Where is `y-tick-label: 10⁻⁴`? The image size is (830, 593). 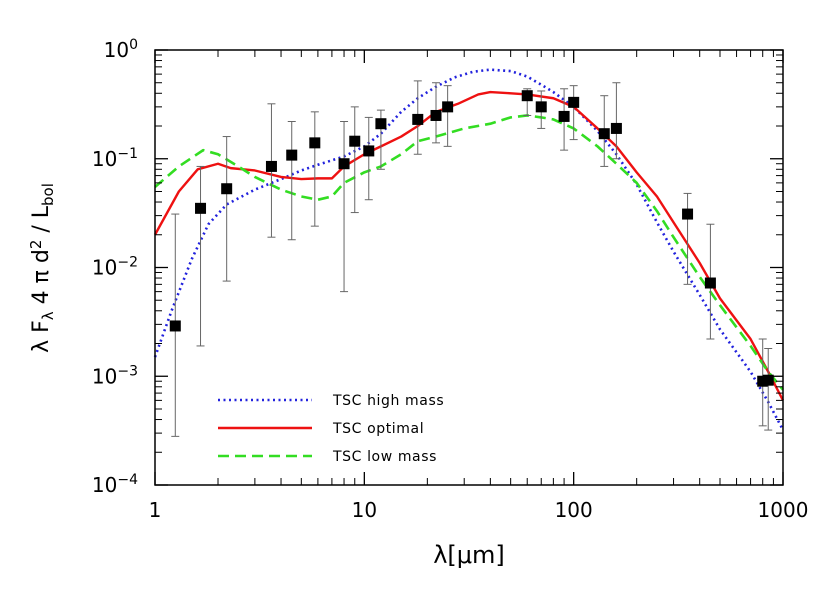 y-tick-label: 10⁻⁴ is located at coordinates (115, 484).